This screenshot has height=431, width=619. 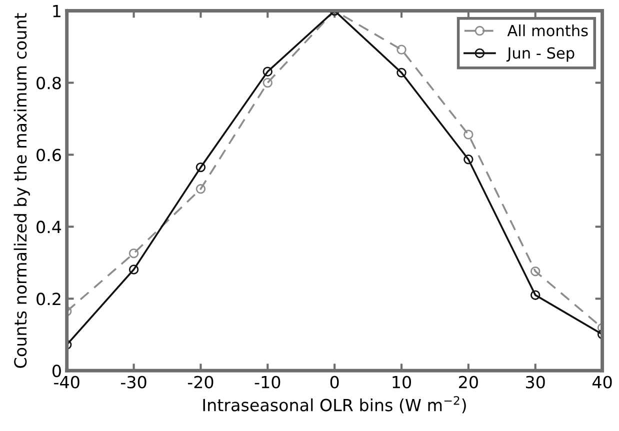 I want to click on x-tick-label: -30, so click(x=133, y=382).